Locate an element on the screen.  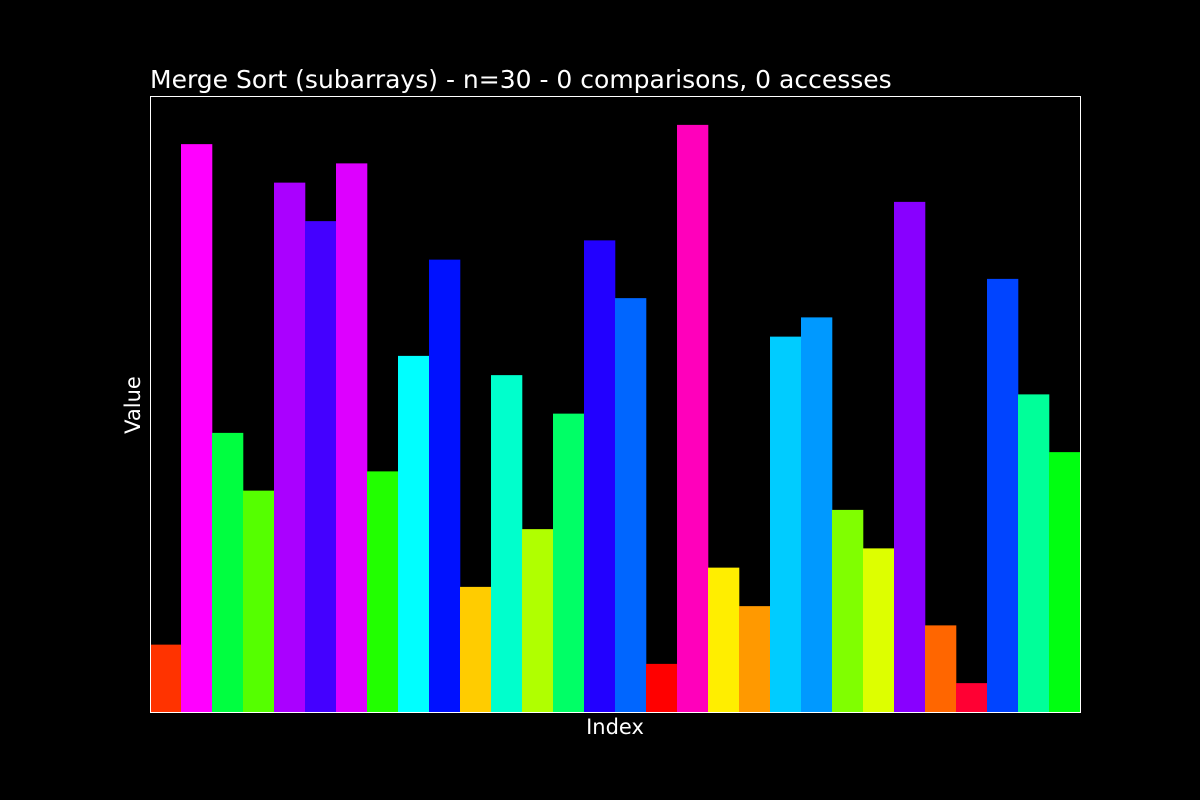
y-axis-label: Value is located at coordinates (133, 405).